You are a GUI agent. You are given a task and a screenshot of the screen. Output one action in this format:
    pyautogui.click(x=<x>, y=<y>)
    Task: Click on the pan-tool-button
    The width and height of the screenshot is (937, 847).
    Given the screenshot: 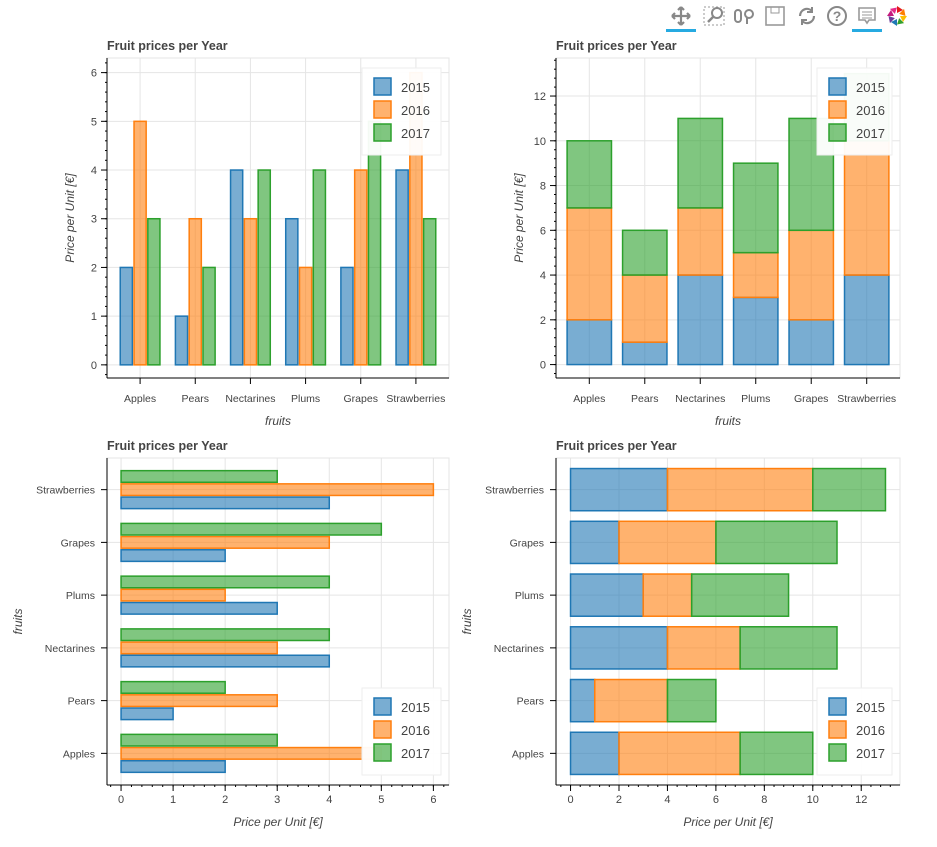 What is the action you would take?
    pyautogui.click(x=681, y=18)
    